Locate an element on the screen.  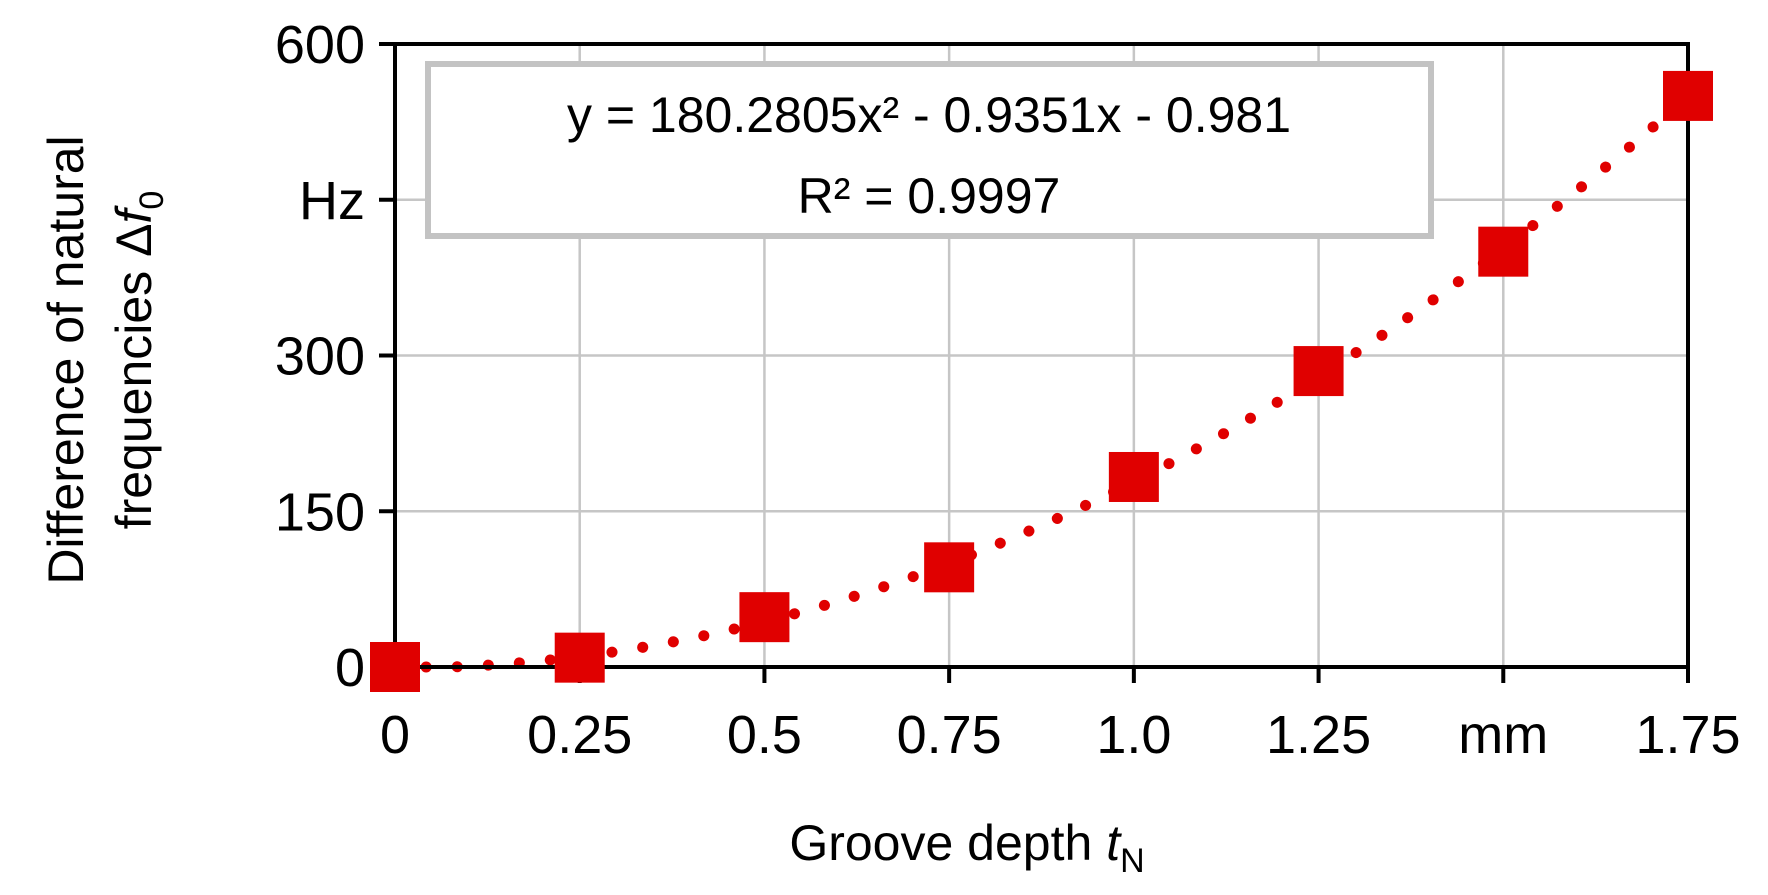
x-axis-title-main: Groove depth is located at coordinates (947, 843).